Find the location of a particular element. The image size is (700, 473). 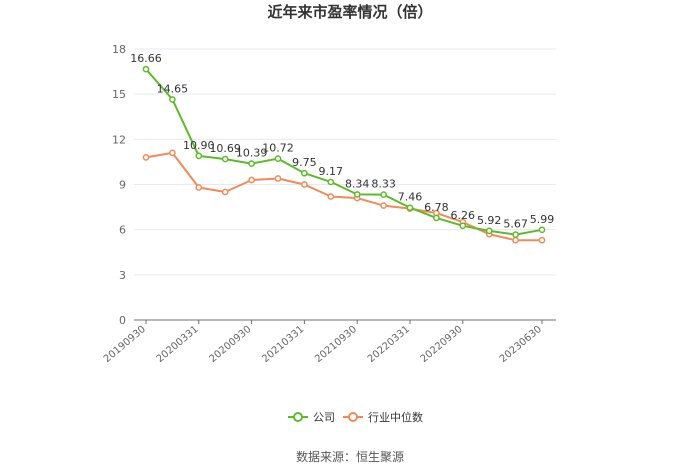

y-tick-label: 6 is located at coordinates (122, 230).